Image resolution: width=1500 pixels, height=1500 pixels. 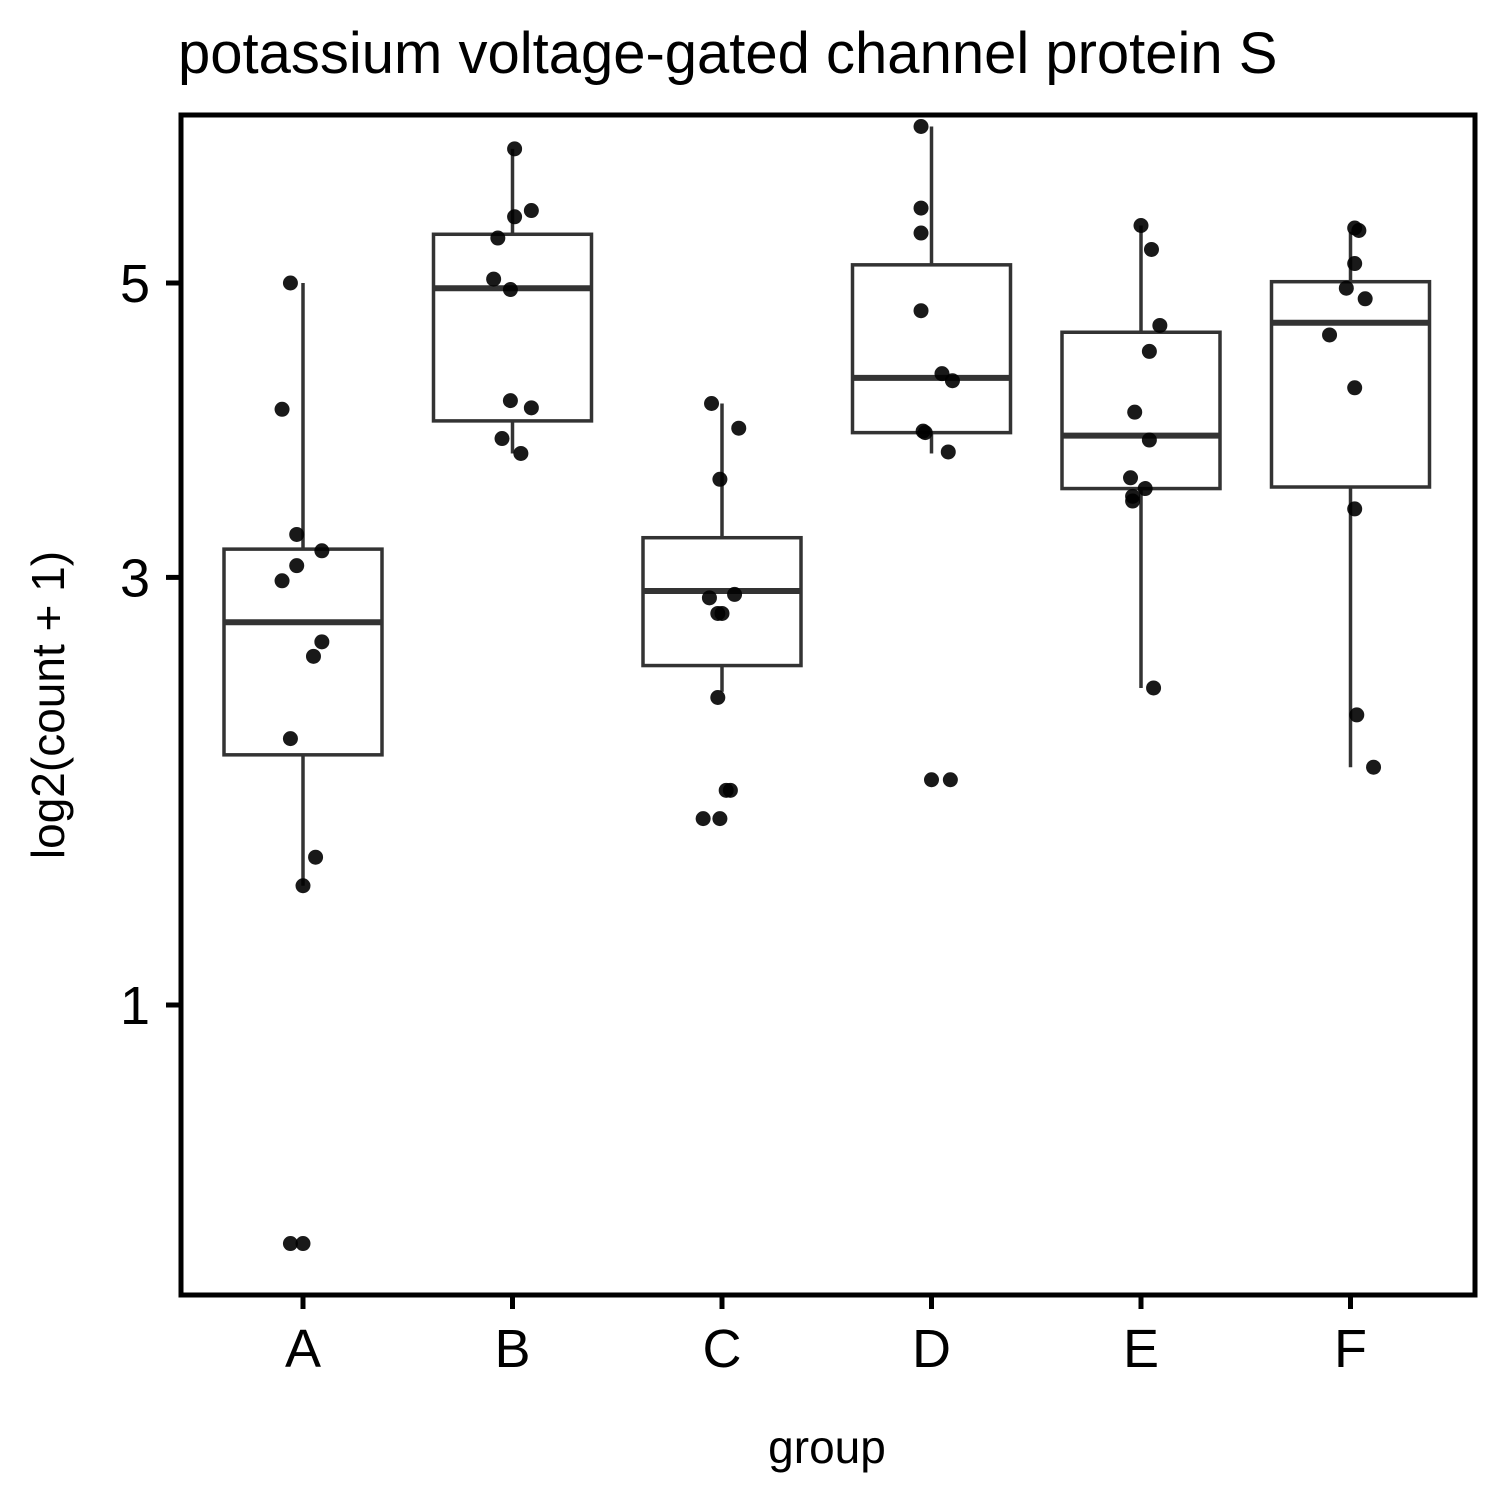 I want to click on x-tick-label: D, so click(x=931, y=1349).